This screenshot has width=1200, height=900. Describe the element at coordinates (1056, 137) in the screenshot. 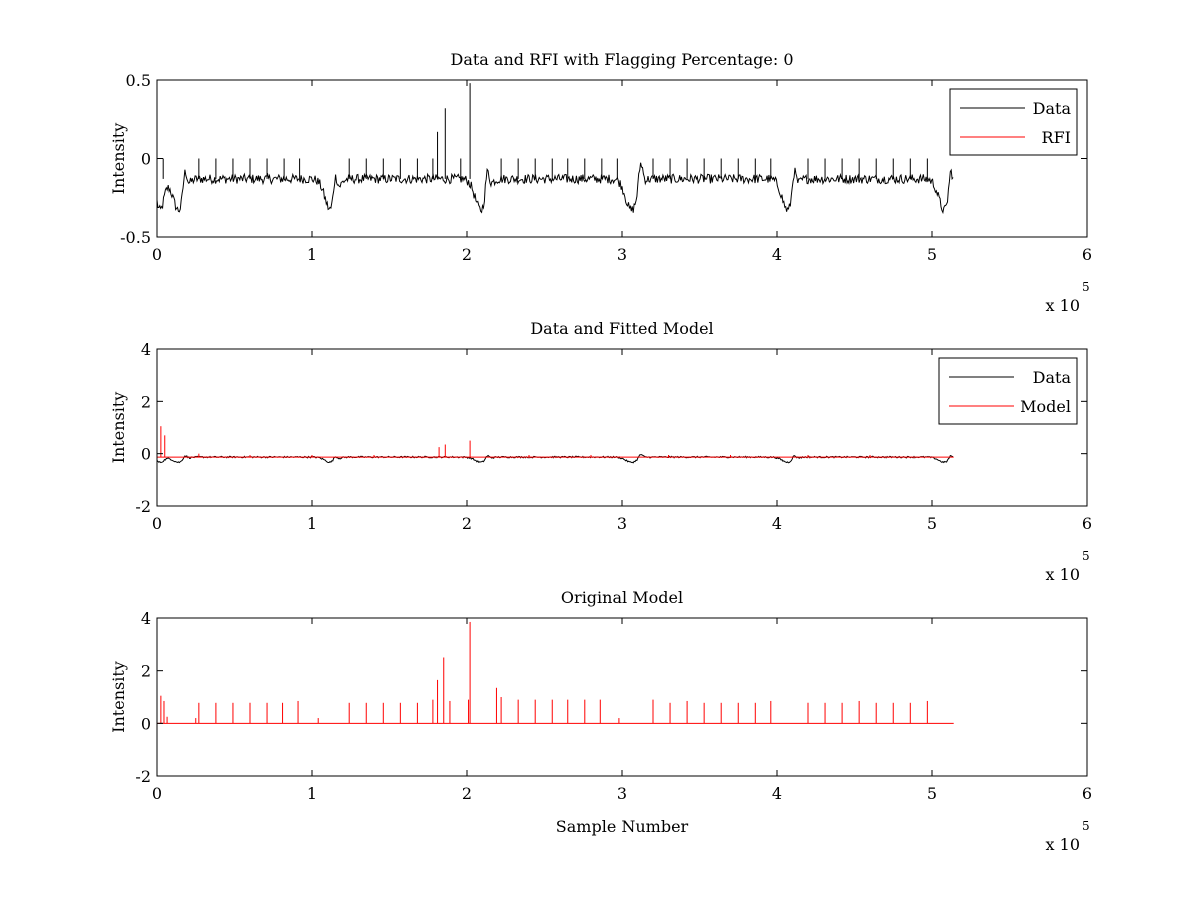

I see `legend-label: RFI` at that location.